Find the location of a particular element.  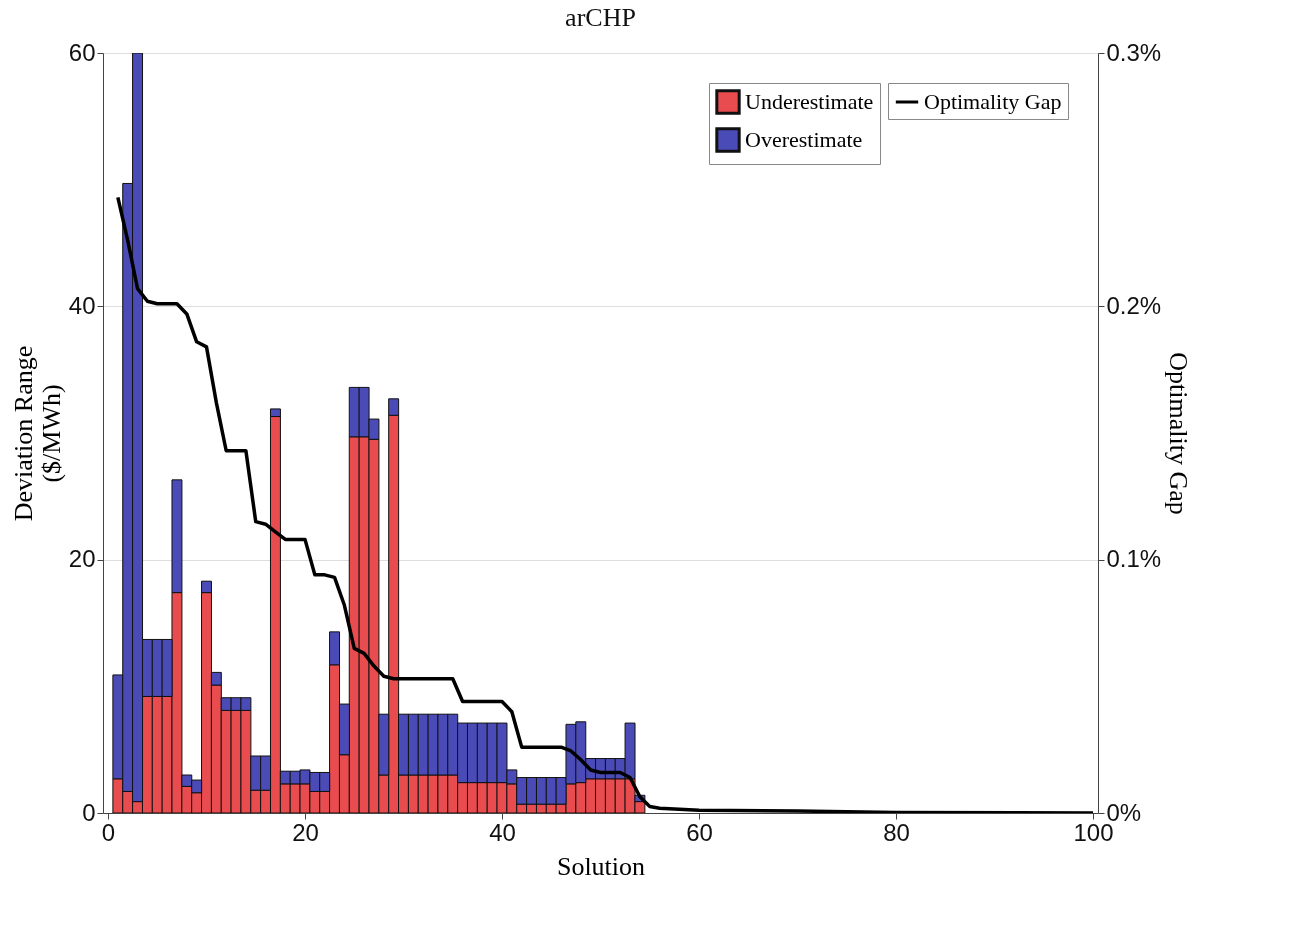

x-tick-label: 80 is located at coordinates (896, 832).